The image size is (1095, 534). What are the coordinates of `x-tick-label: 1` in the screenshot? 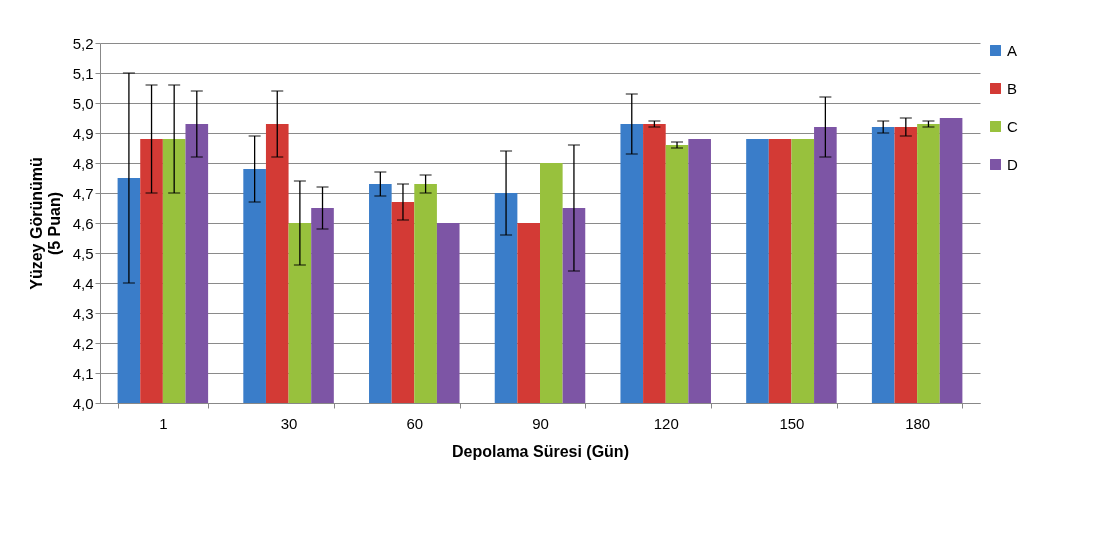 It's located at (163, 423).